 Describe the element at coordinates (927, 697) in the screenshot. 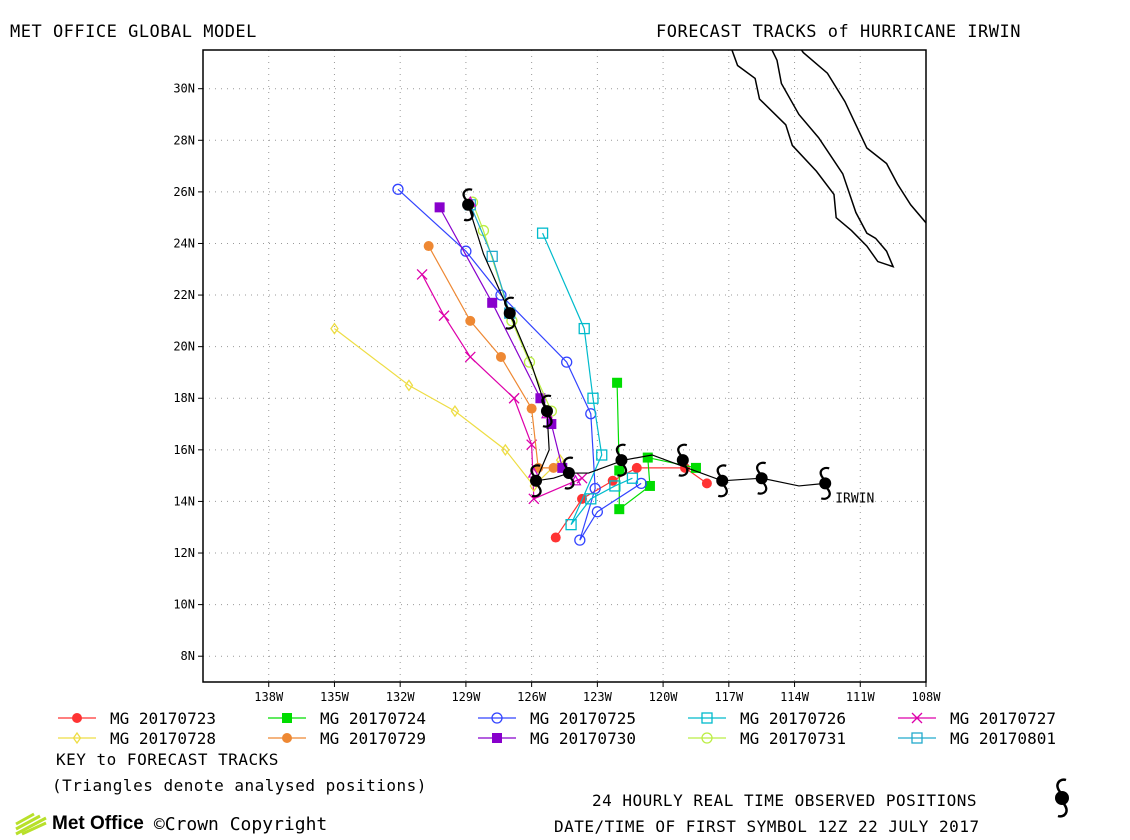

I see `x-tick-label: 108W` at that location.